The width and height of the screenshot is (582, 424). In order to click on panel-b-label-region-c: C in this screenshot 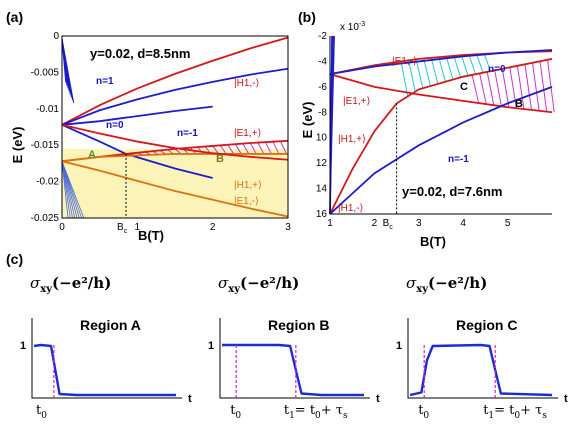, I will do `click(464, 87)`.